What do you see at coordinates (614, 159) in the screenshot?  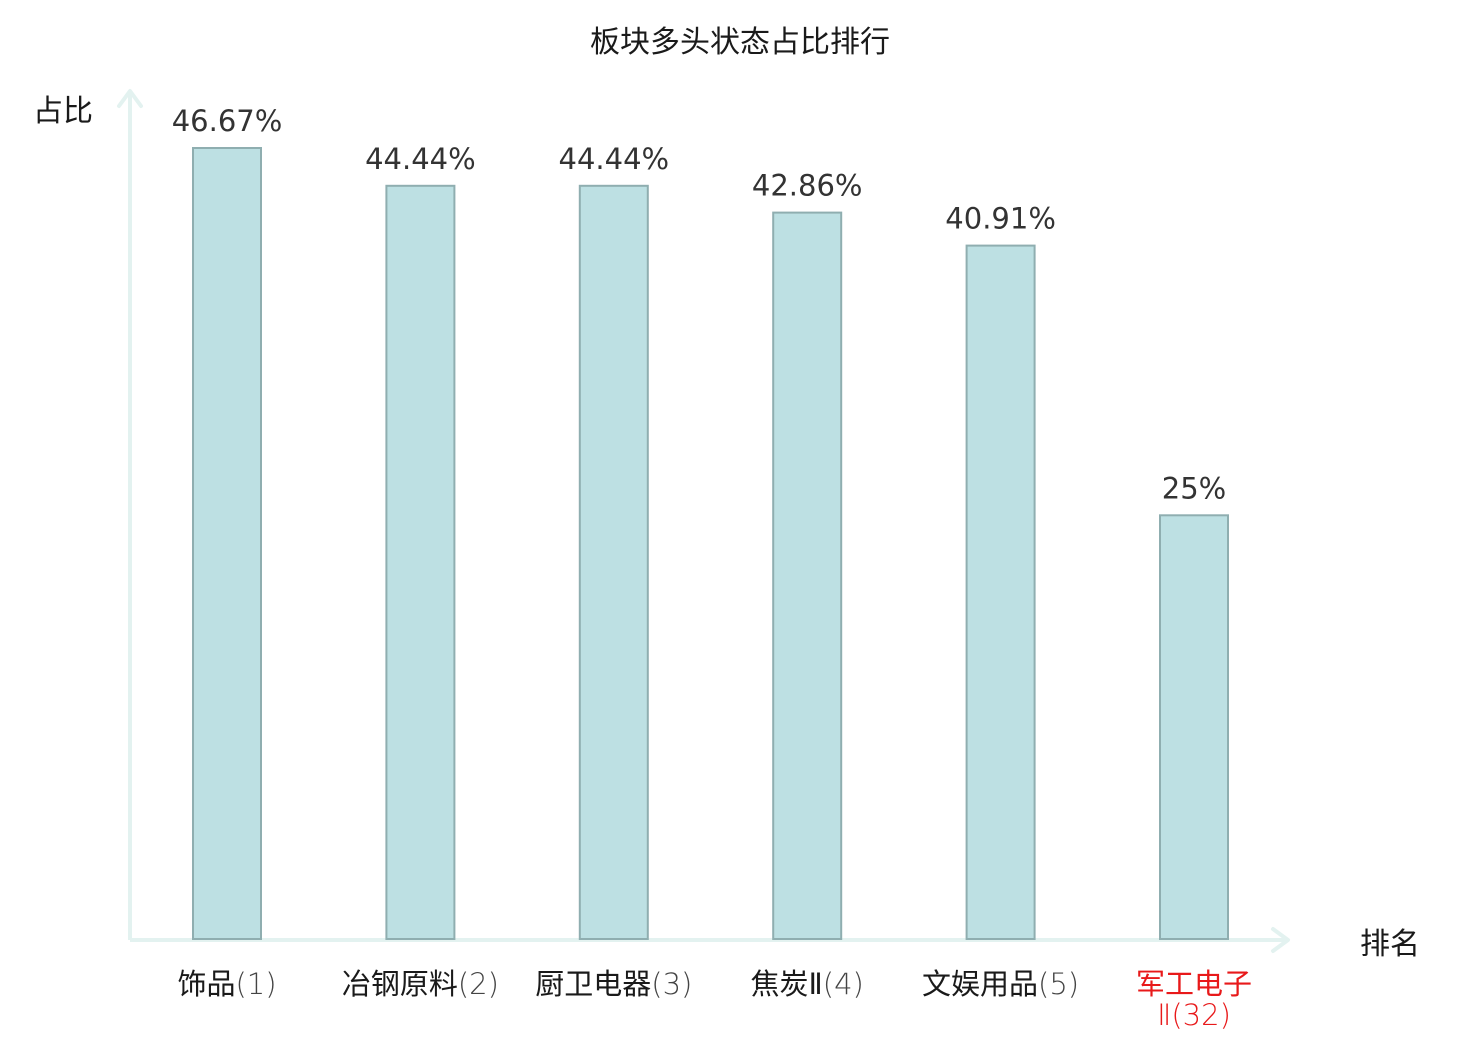 I see `bar-value-label-3: 44.44%` at bounding box center [614, 159].